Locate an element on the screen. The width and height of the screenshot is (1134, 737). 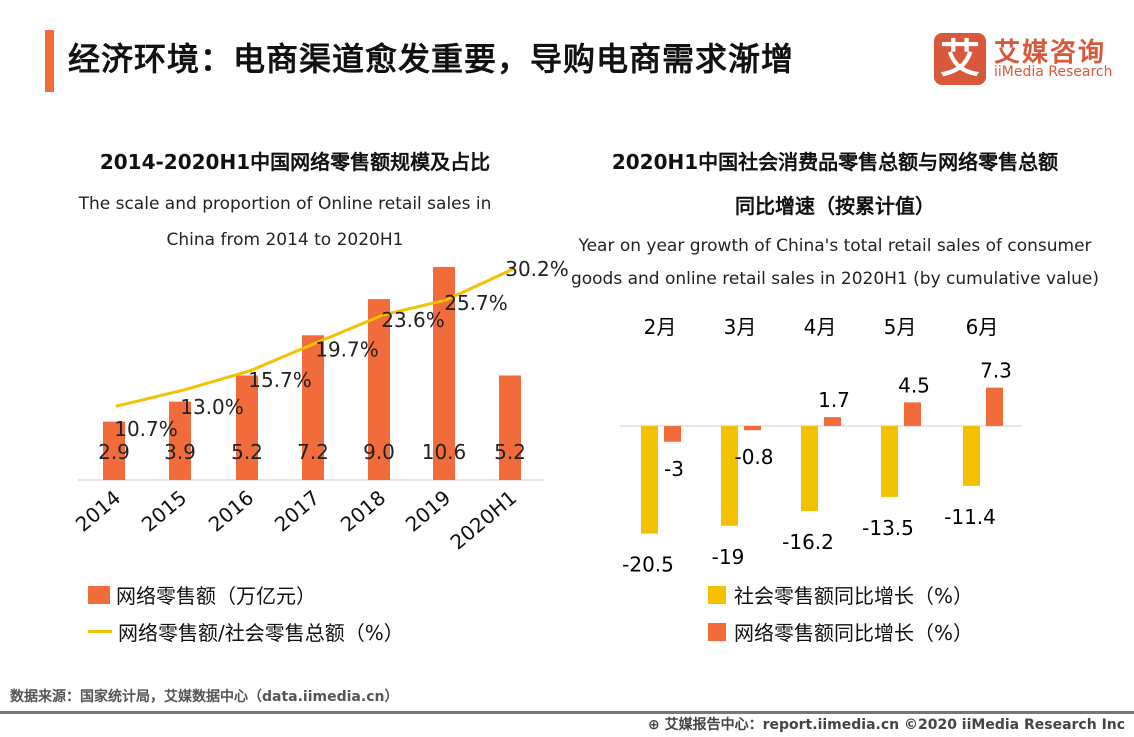
bar-label: -19 is located at coordinates (728, 557).